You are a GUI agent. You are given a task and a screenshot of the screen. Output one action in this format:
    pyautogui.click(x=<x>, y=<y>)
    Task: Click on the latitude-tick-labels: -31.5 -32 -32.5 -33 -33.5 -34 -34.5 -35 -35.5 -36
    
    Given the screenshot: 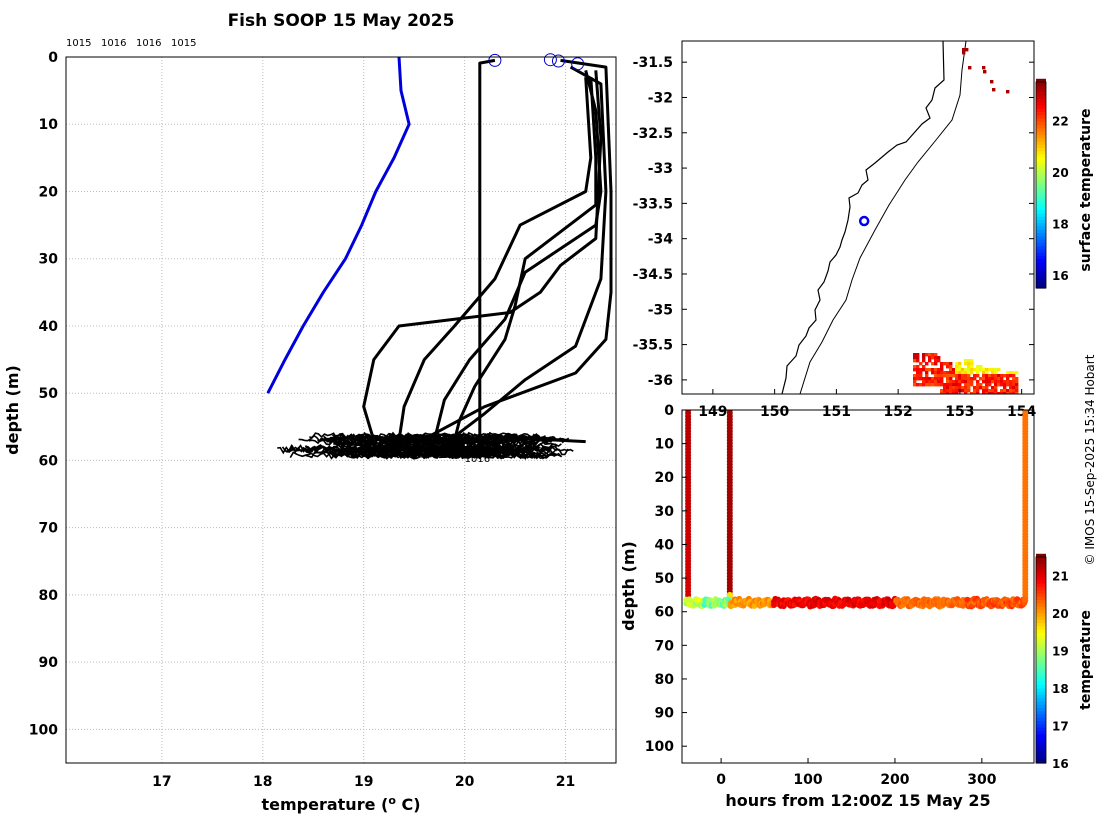 What is the action you would take?
    pyautogui.click(x=833, y=222)
    